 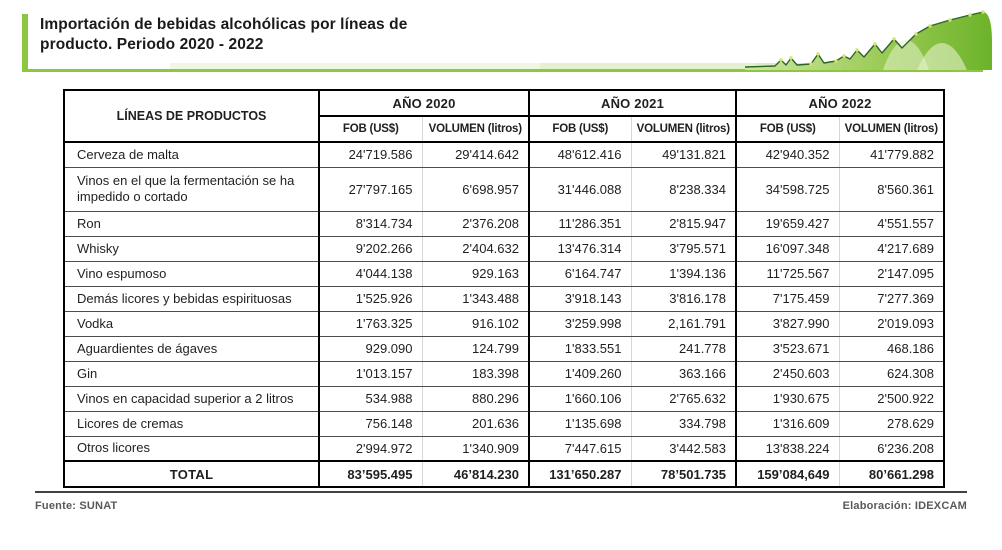 I want to click on column-header-volumen-2021: VOLUMEN (litros), so click(x=683, y=129).